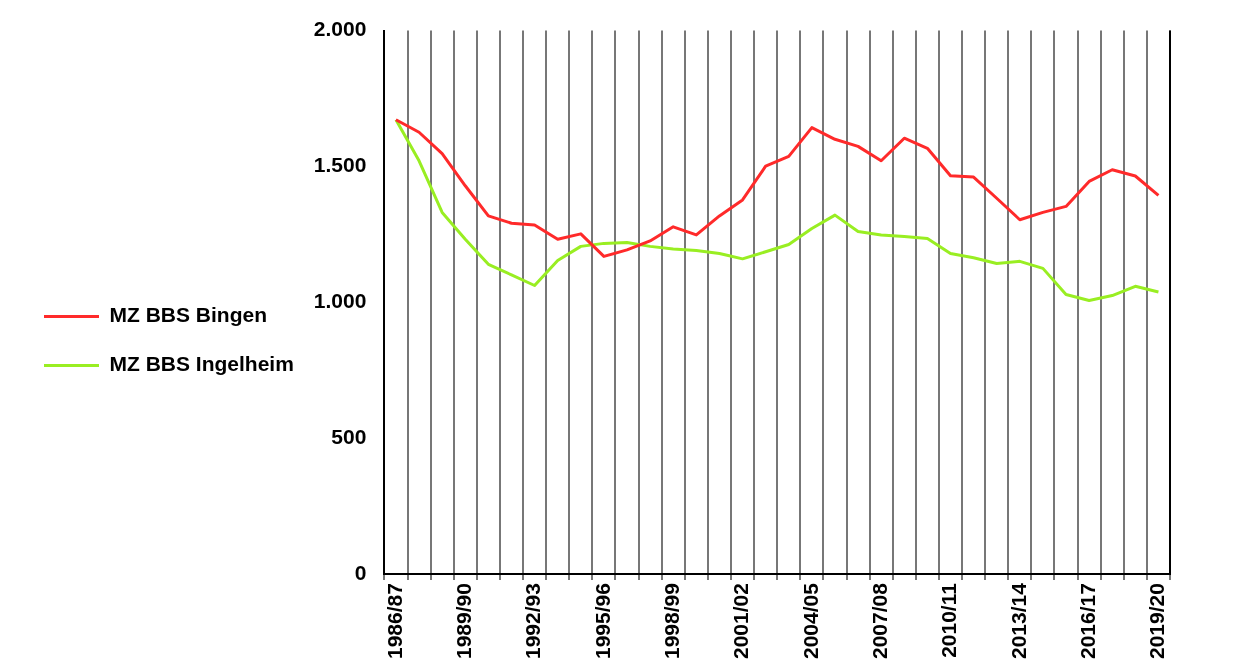  I want to click on legend-label: MZ BBS Ingelheim, so click(201, 364).